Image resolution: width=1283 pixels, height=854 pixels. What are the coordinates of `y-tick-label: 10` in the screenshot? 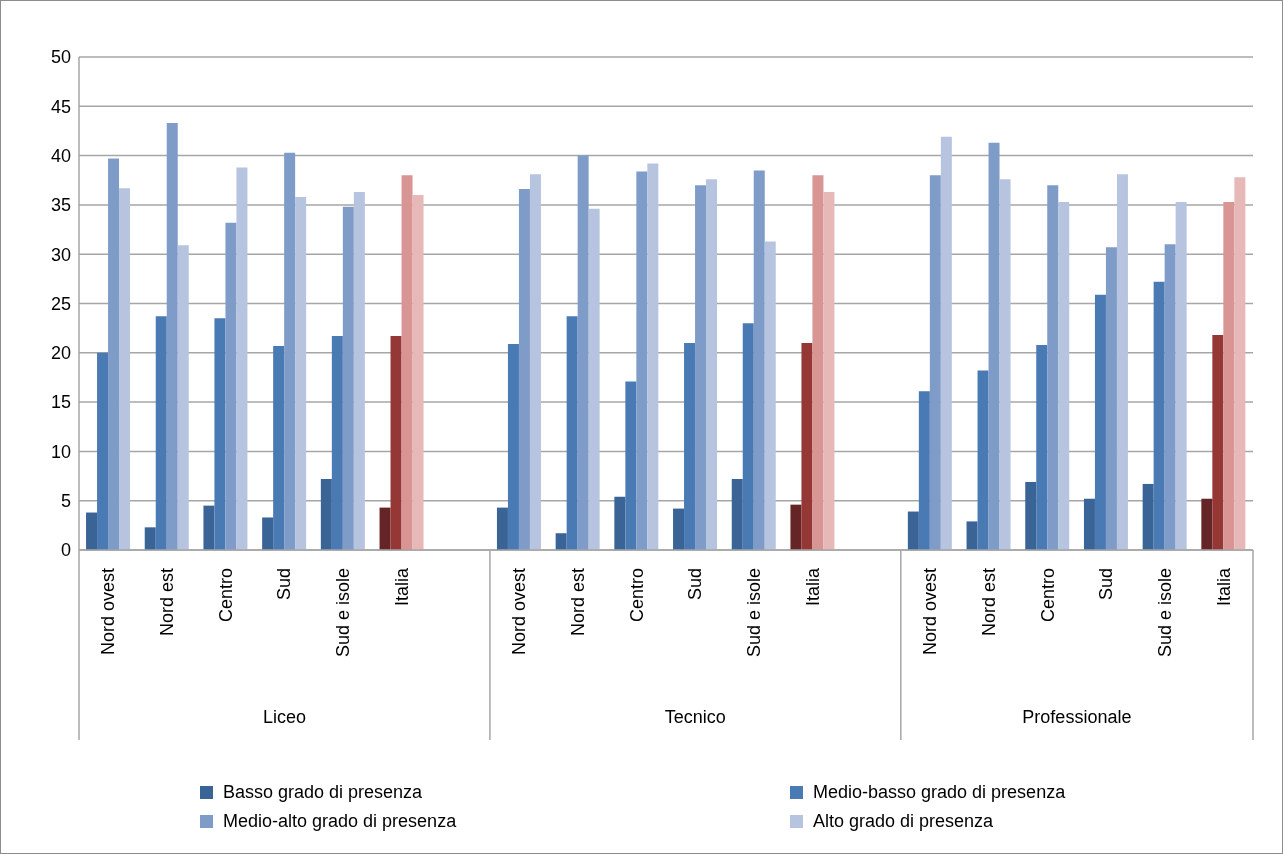 It's located at (60, 451).